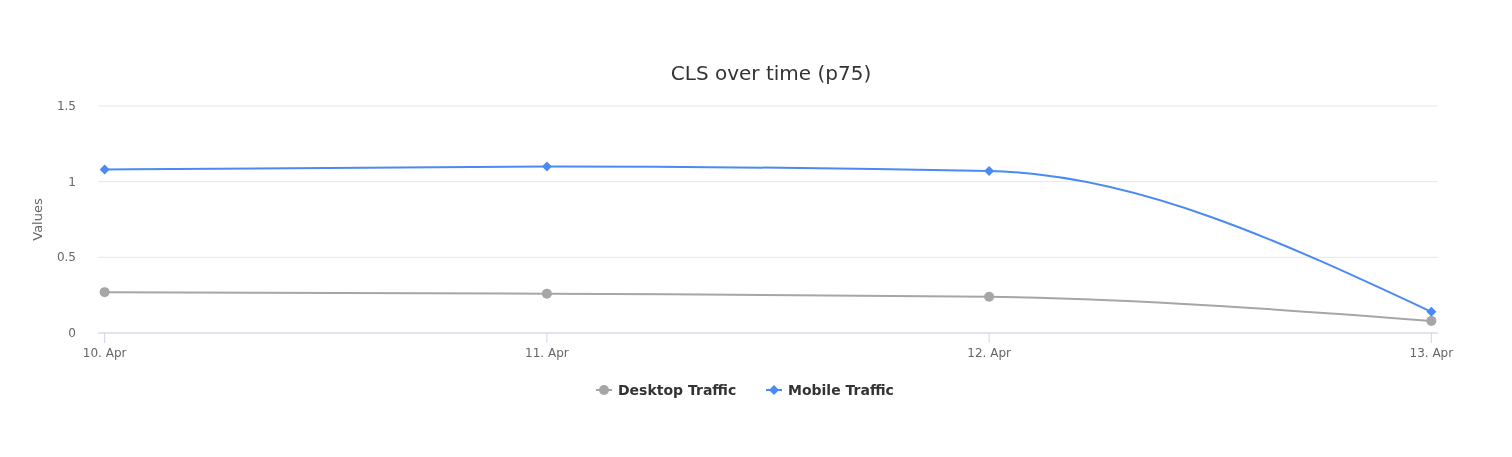 This screenshot has height=457, width=1512. Describe the element at coordinates (66, 106) in the screenshot. I see `y-tick-label: 1.5` at that location.